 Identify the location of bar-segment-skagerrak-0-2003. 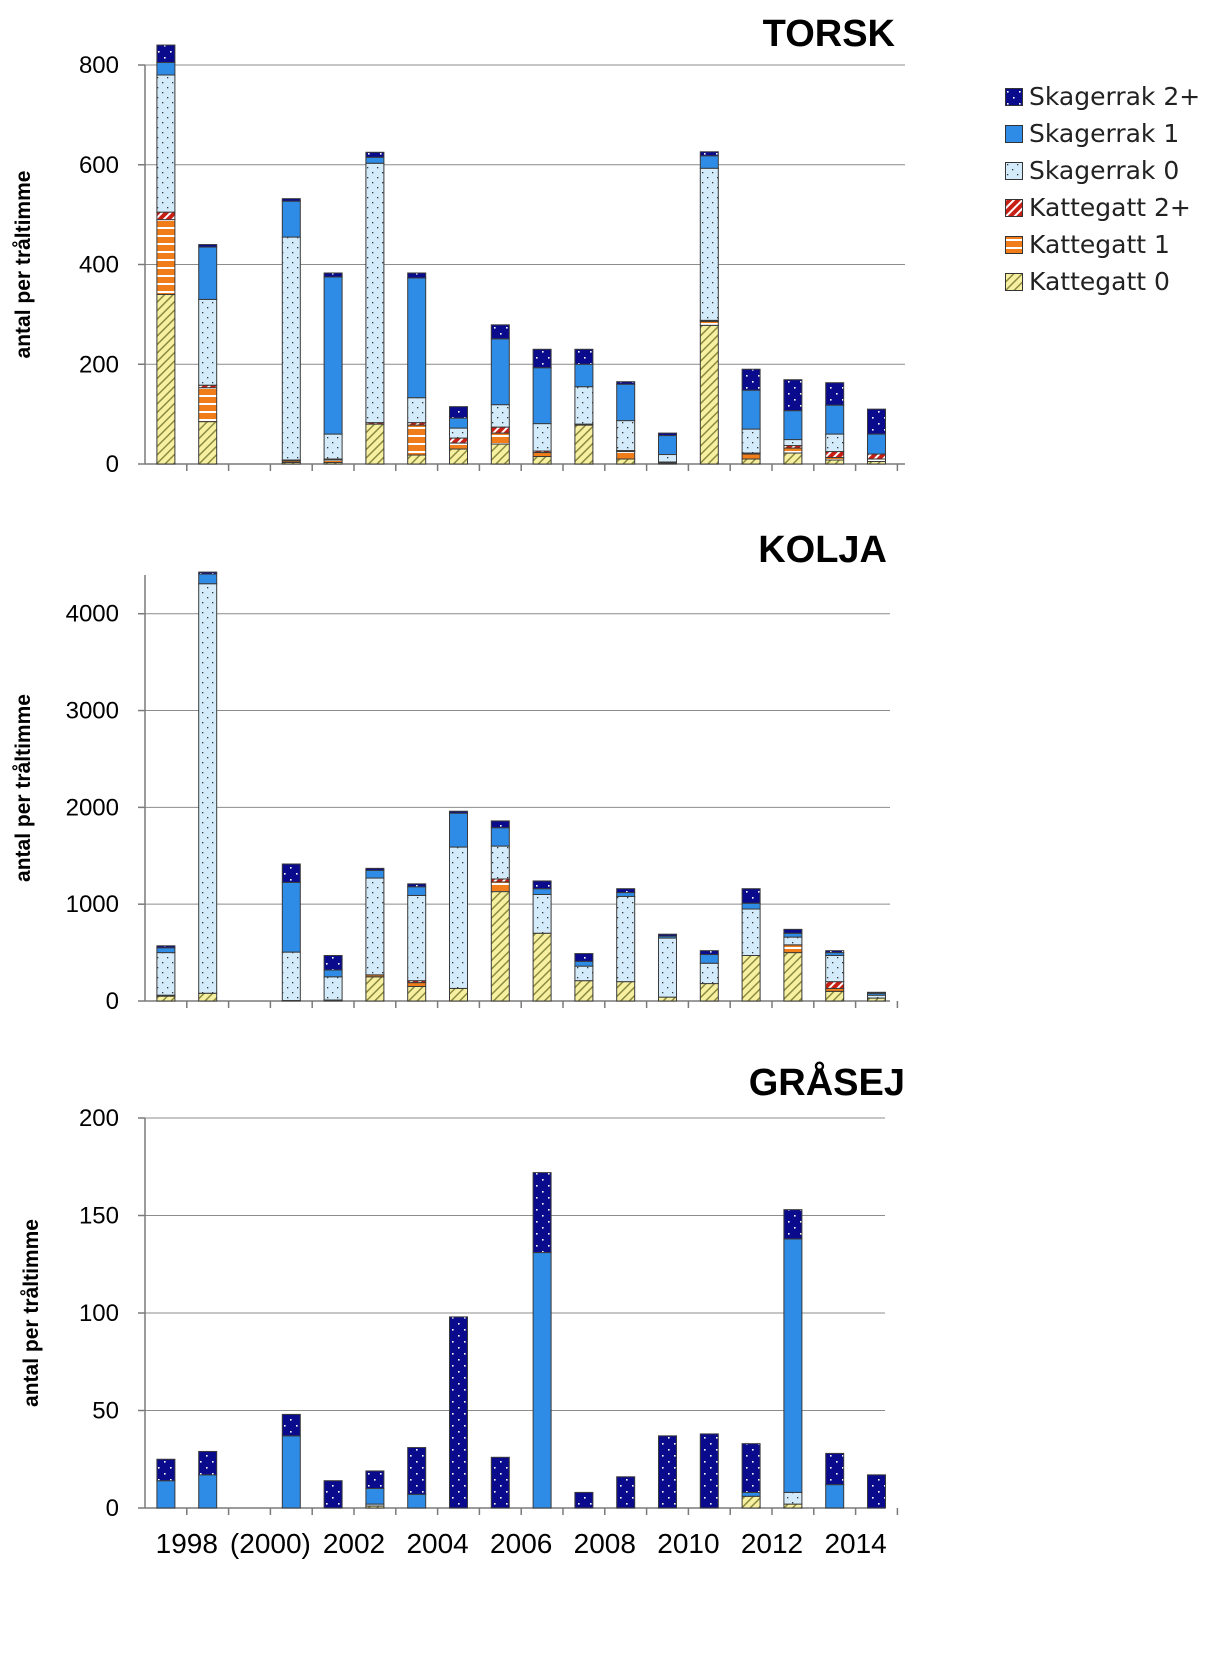
(375, 926).